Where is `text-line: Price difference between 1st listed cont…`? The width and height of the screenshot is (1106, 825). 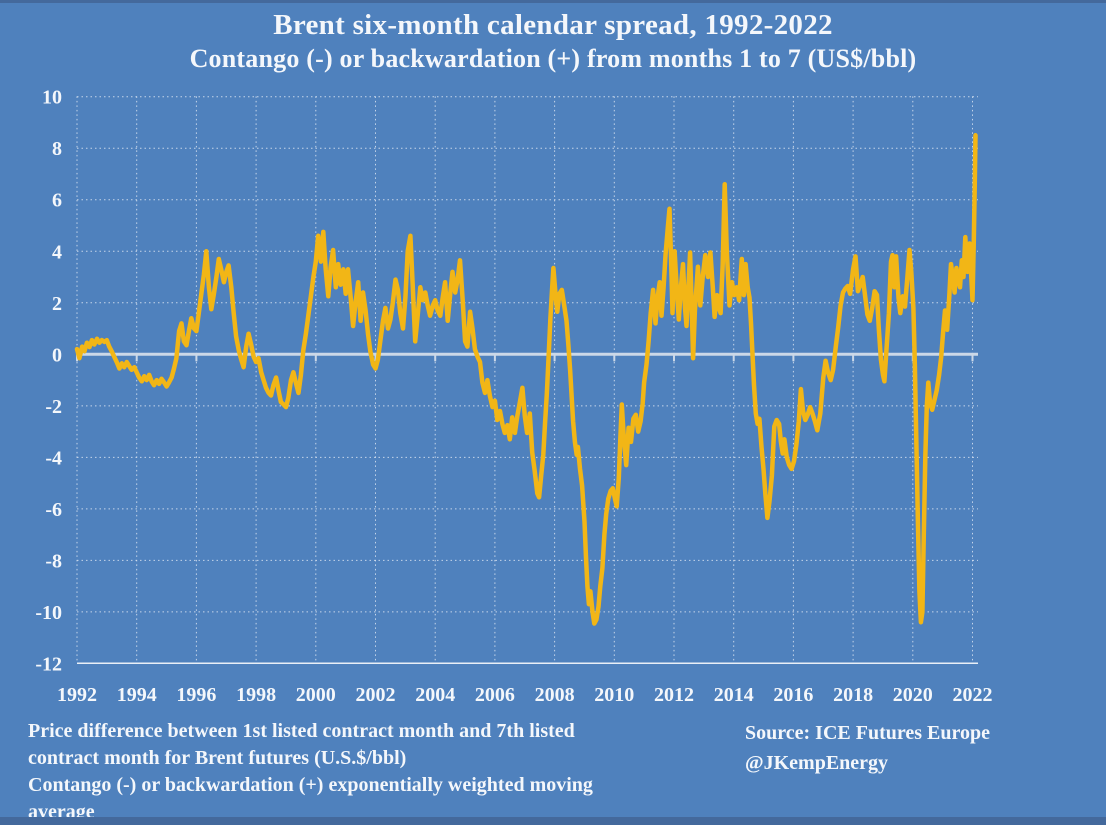 text-line: Price difference between 1st listed cont… is located at coordinates (301, 731).